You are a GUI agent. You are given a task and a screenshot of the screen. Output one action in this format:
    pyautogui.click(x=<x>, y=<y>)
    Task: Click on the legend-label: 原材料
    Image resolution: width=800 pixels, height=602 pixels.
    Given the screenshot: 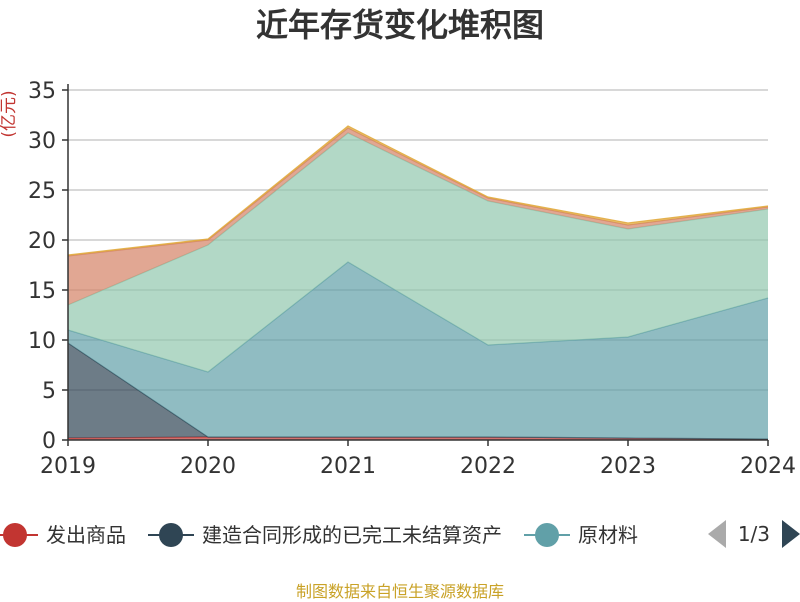 What is the action you would take?
    pyautogui.click(x=608, y=534)
    